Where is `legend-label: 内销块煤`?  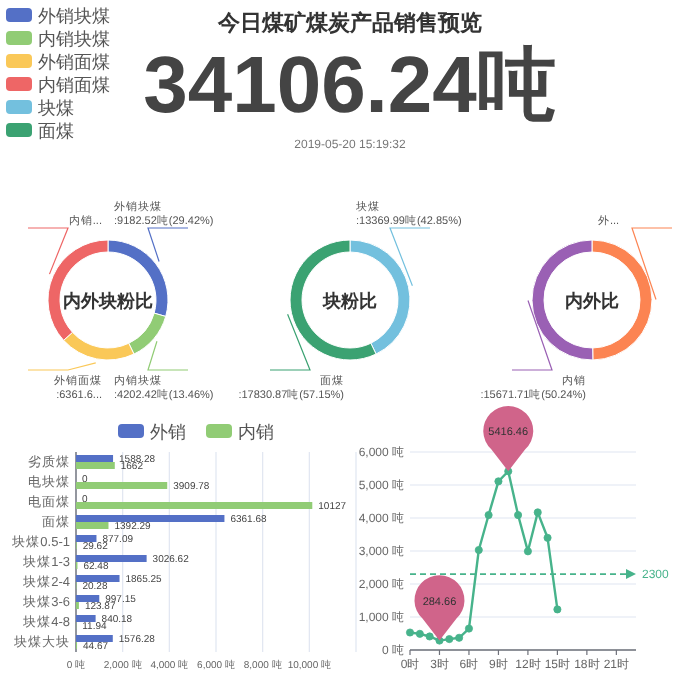 legend-label: 内销块煤 is located at coordinates (74, 39).